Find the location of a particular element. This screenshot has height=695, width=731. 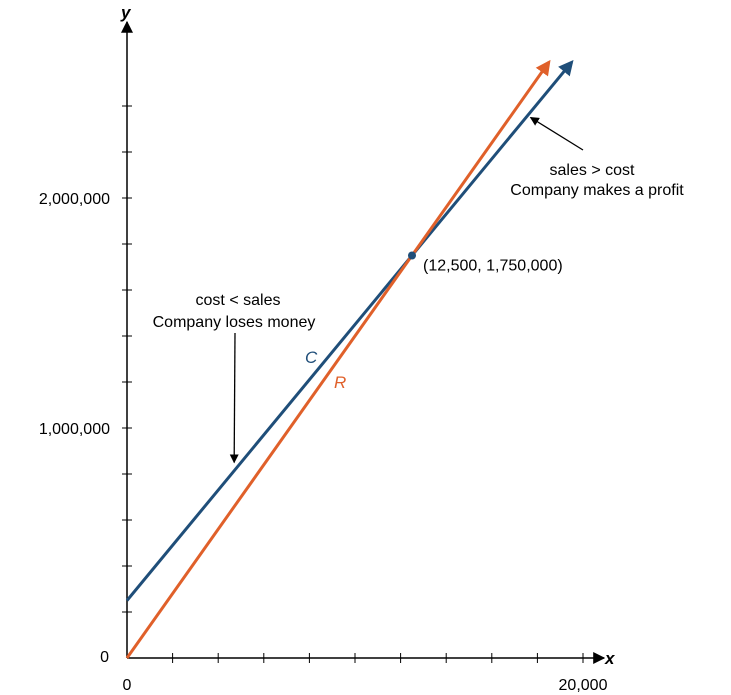

profit-annotation-line-2: Company makes a profit is located at coordinates (597, 190).